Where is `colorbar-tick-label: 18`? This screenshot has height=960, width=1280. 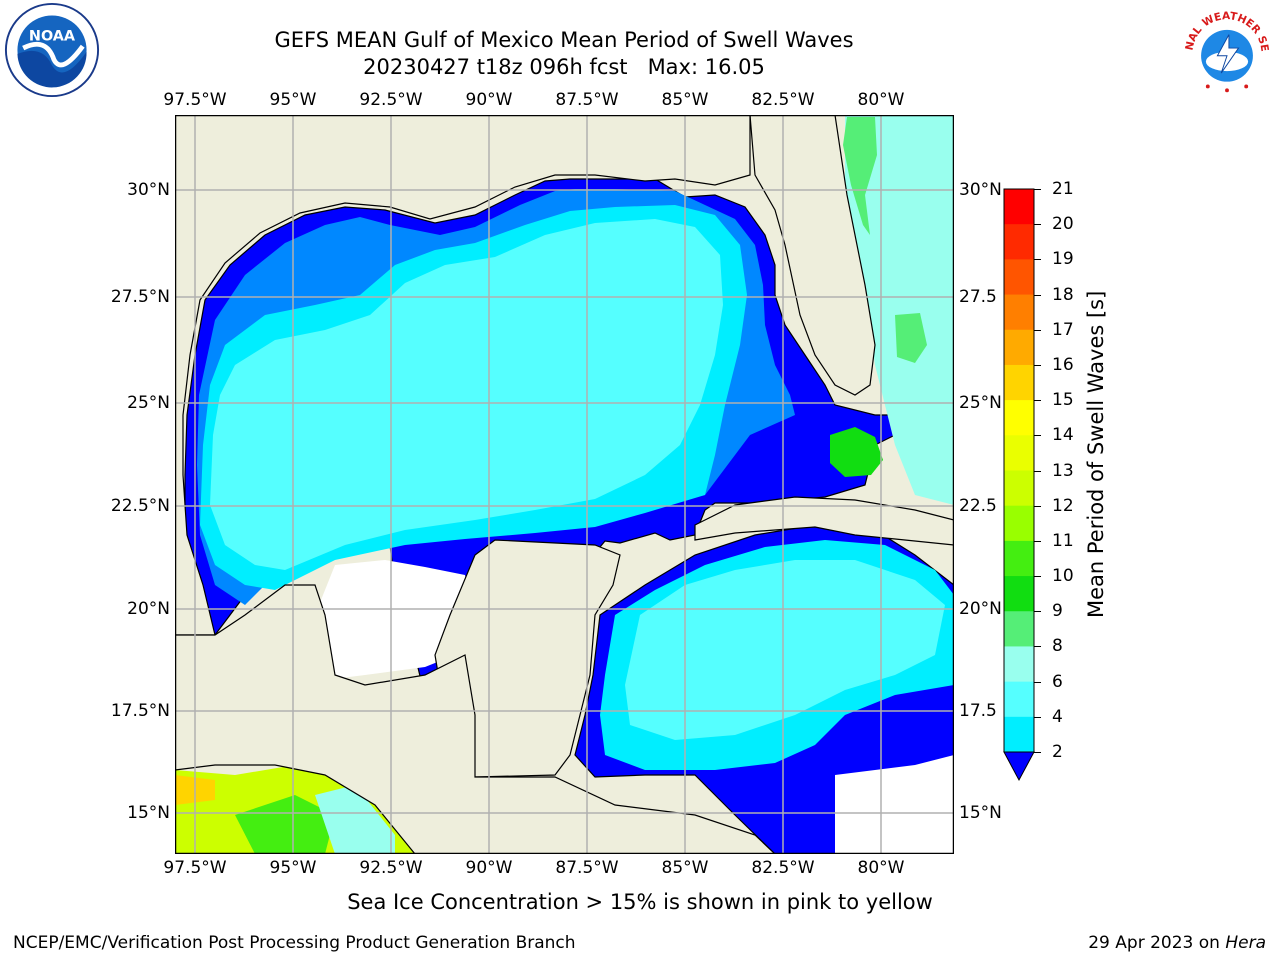
colorbar-tick-label: 18 is located at coordinates (1063, 294).